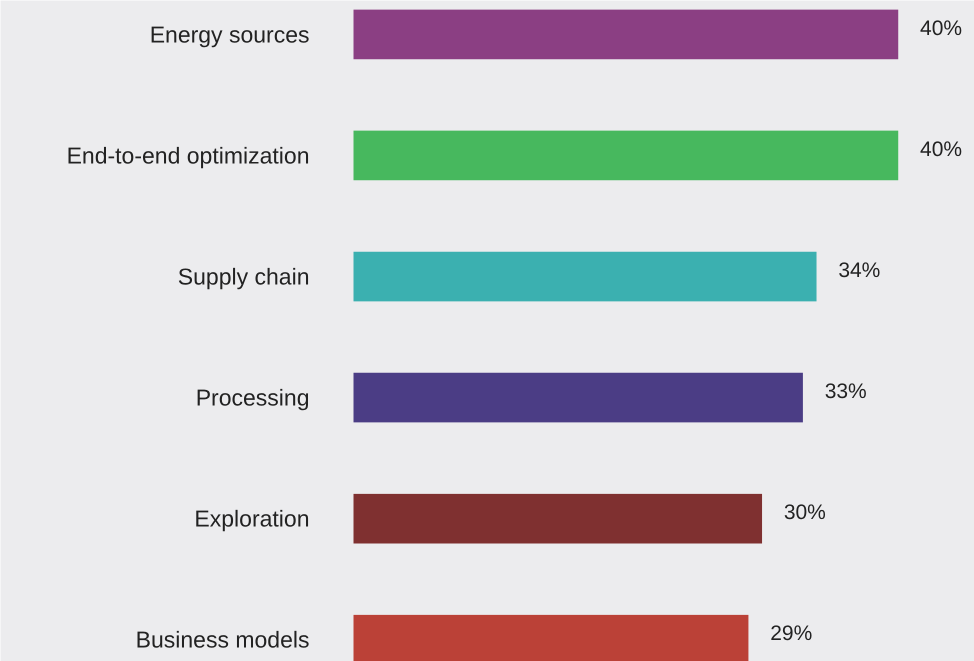  What do you see at coordinates (859, 270) in the screenshot?
I see `data-label: 34%` at bounding box center [859, 270].